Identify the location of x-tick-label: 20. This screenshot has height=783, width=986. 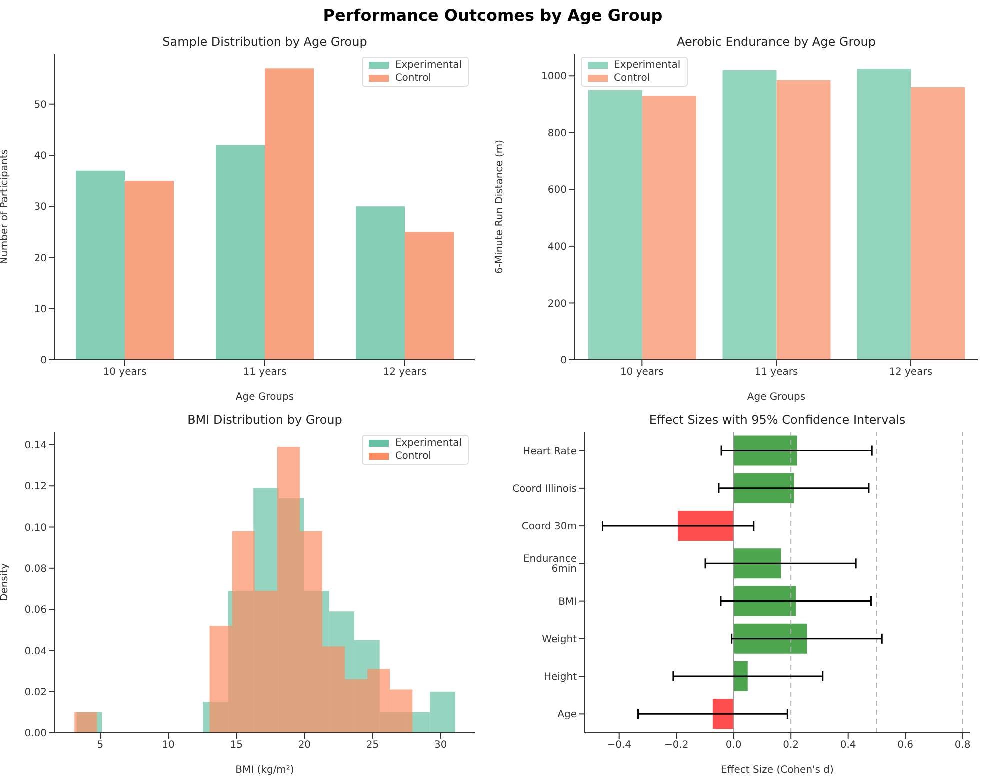
(305, 746).